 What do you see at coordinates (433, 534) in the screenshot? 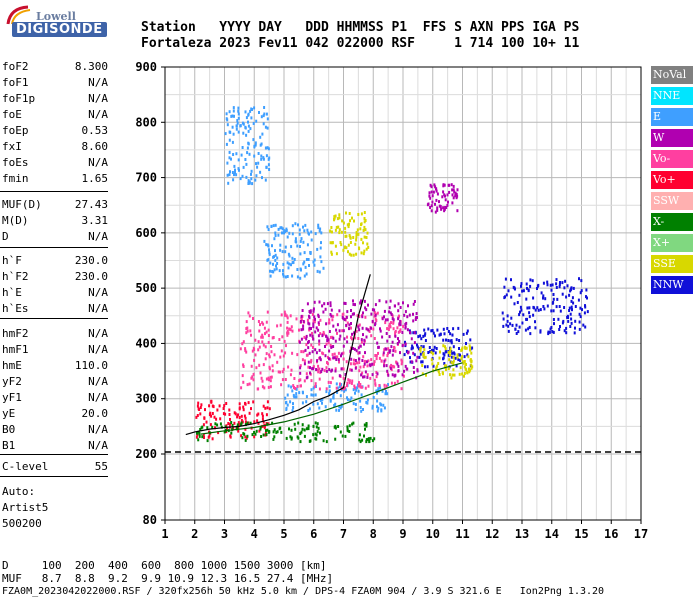
I see `x-tick-label: 10` at bounding box center [433, 534].